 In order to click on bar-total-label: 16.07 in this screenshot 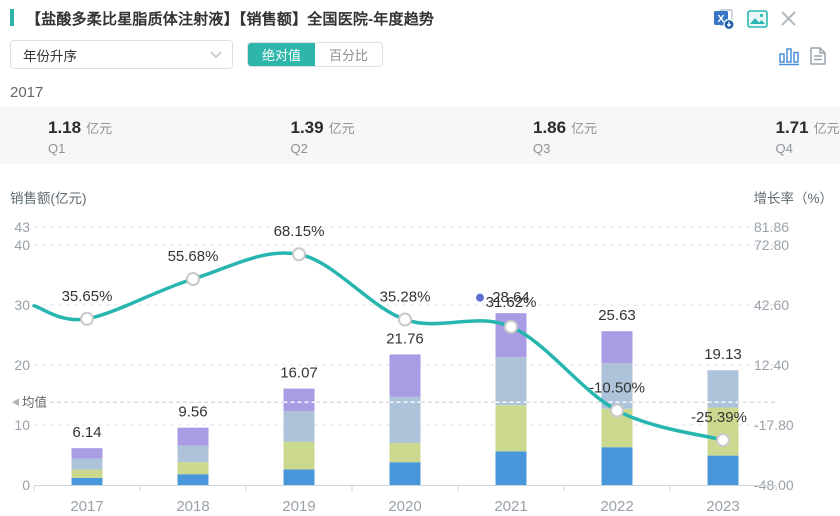, I will do `click(299, 373)`.